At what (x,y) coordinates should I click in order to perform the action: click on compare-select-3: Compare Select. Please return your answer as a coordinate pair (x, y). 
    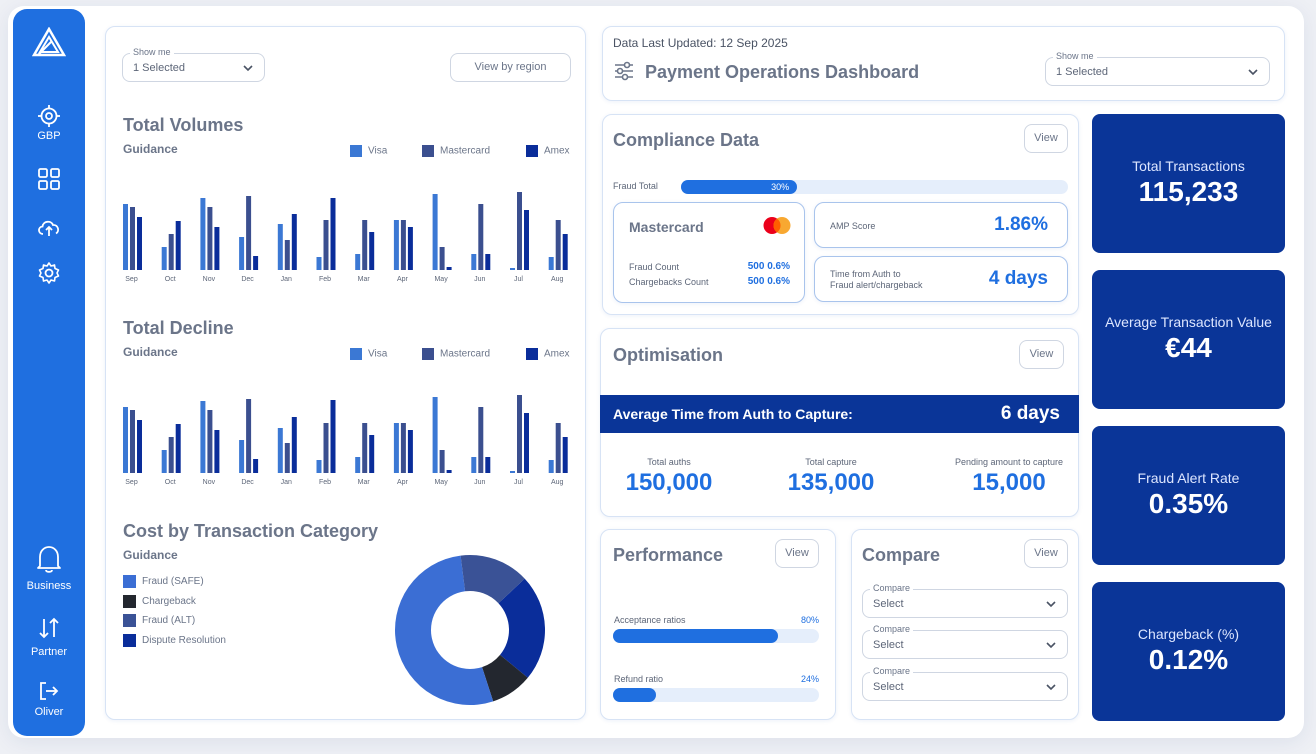
    Looking at the image, I should click on (965, 683).